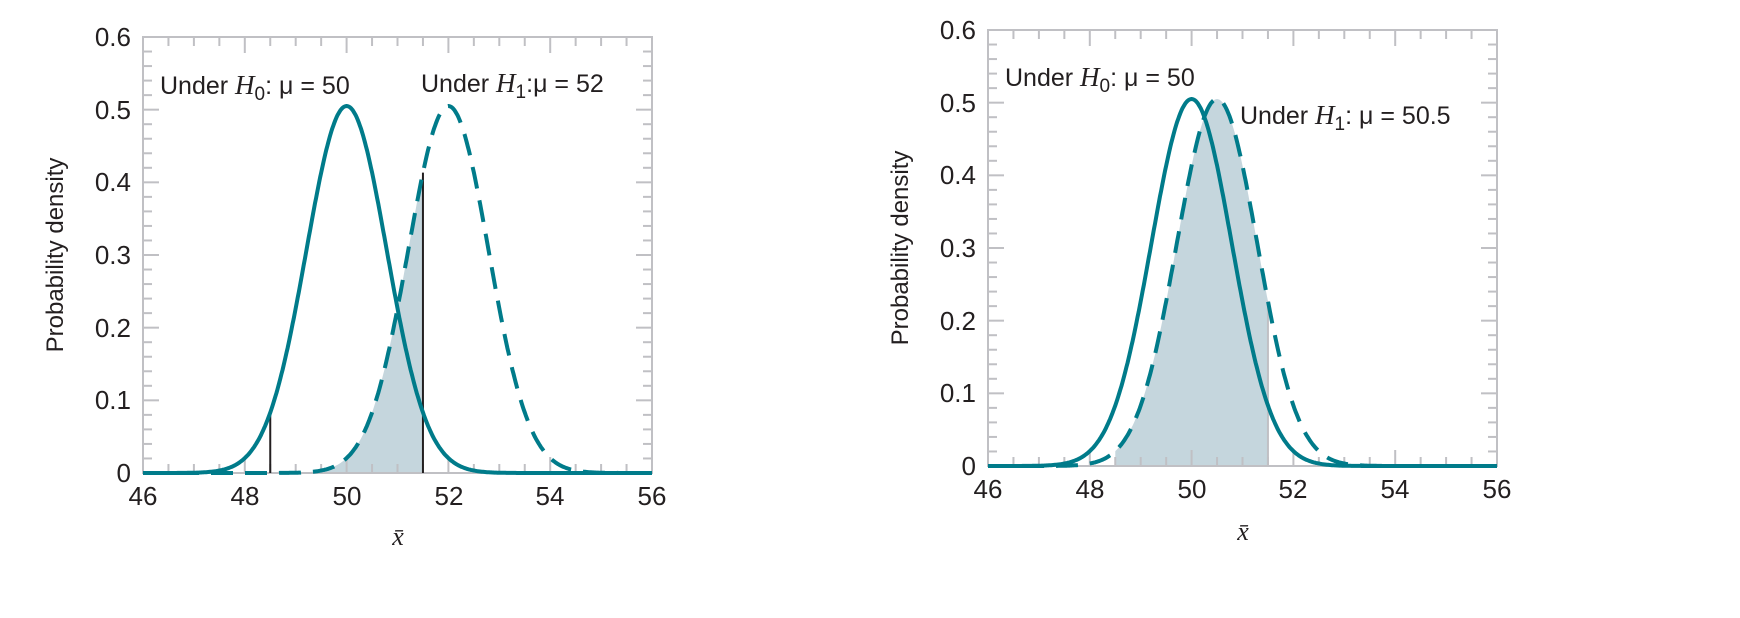 Image resolution: width=1740 pixels, height=618 pixels. Describe the element at coordinates (1345, 117) in the screenshot. I see `h1-annotation: Under H1: μ = 50.5` at that location.